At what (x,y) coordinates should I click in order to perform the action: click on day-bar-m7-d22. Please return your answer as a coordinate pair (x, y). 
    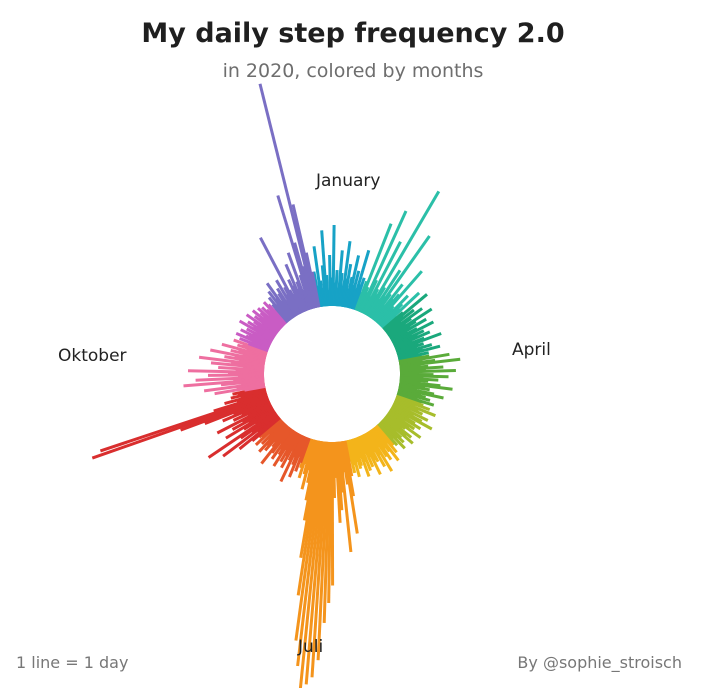
    Looking at the image, I should click on (311, 499).